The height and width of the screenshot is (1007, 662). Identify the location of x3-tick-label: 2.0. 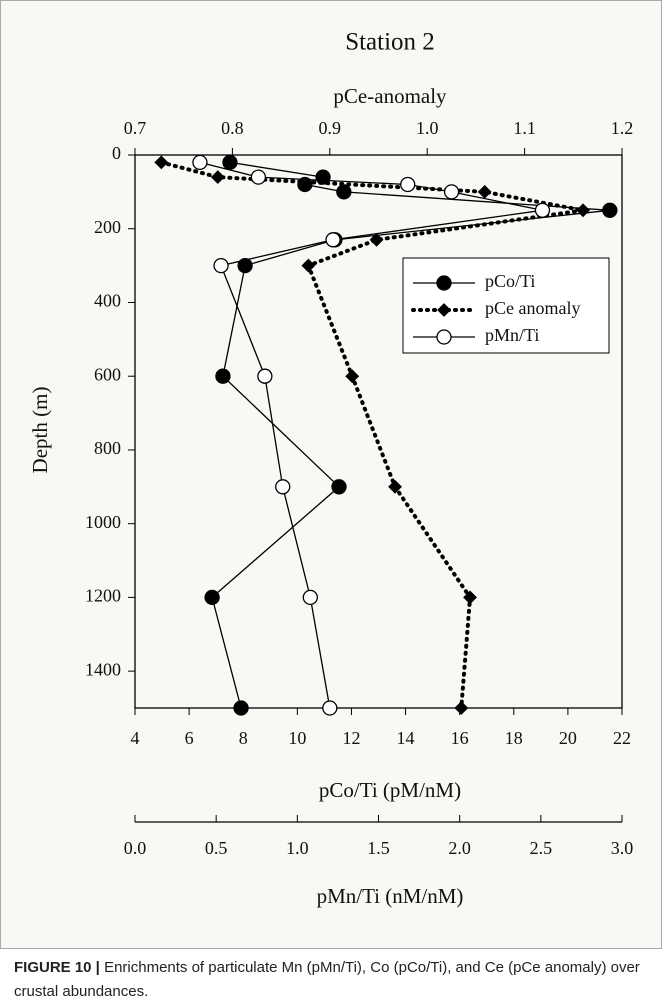
(459, 848).